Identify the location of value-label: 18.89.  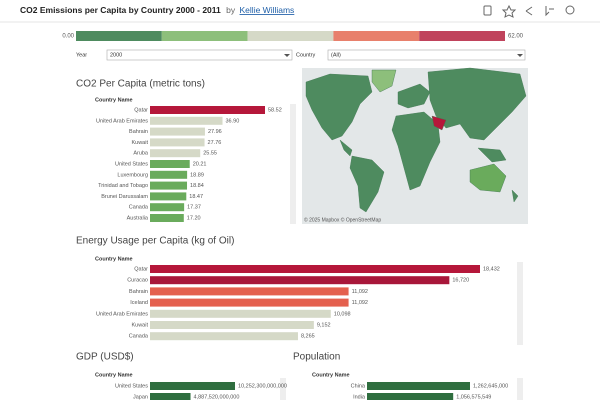
(197, 175).